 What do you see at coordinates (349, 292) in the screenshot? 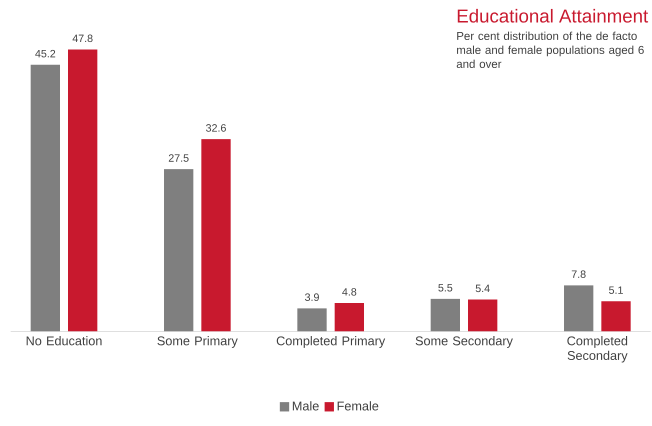
I see `data-label: 4.8` at bounding box center [349, 292].